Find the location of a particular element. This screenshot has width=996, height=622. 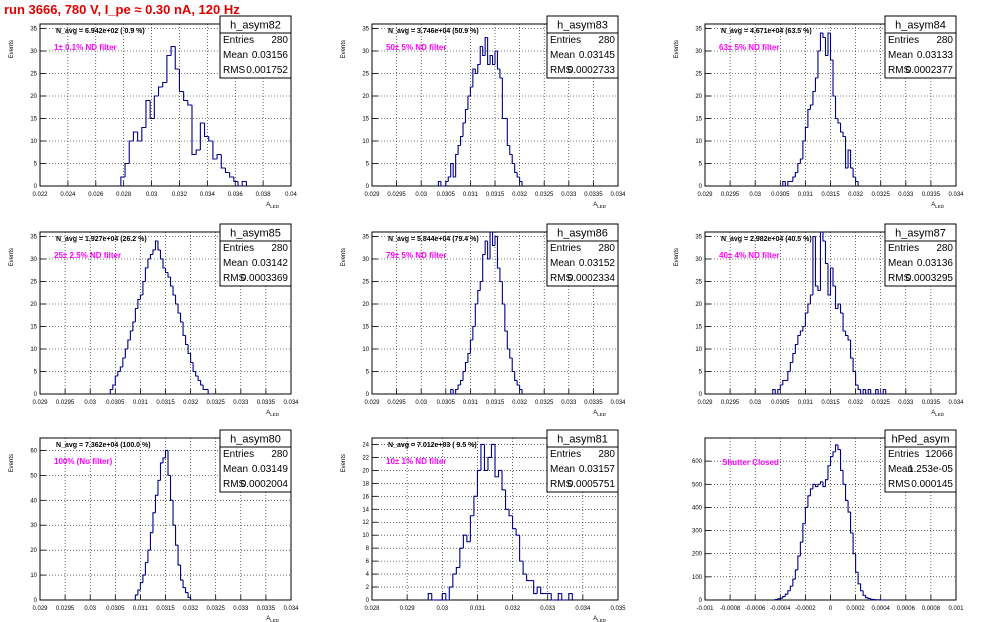

x-tick-label: 0.026 is located at coordinates (96, 195).